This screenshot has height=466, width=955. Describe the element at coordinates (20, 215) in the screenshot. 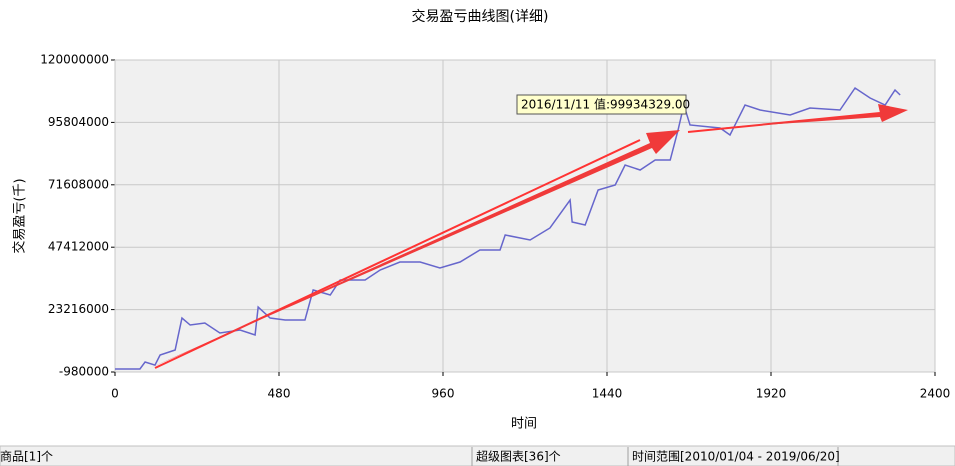

I see `y-axis-label: 交易盈亏(千)` at that location.